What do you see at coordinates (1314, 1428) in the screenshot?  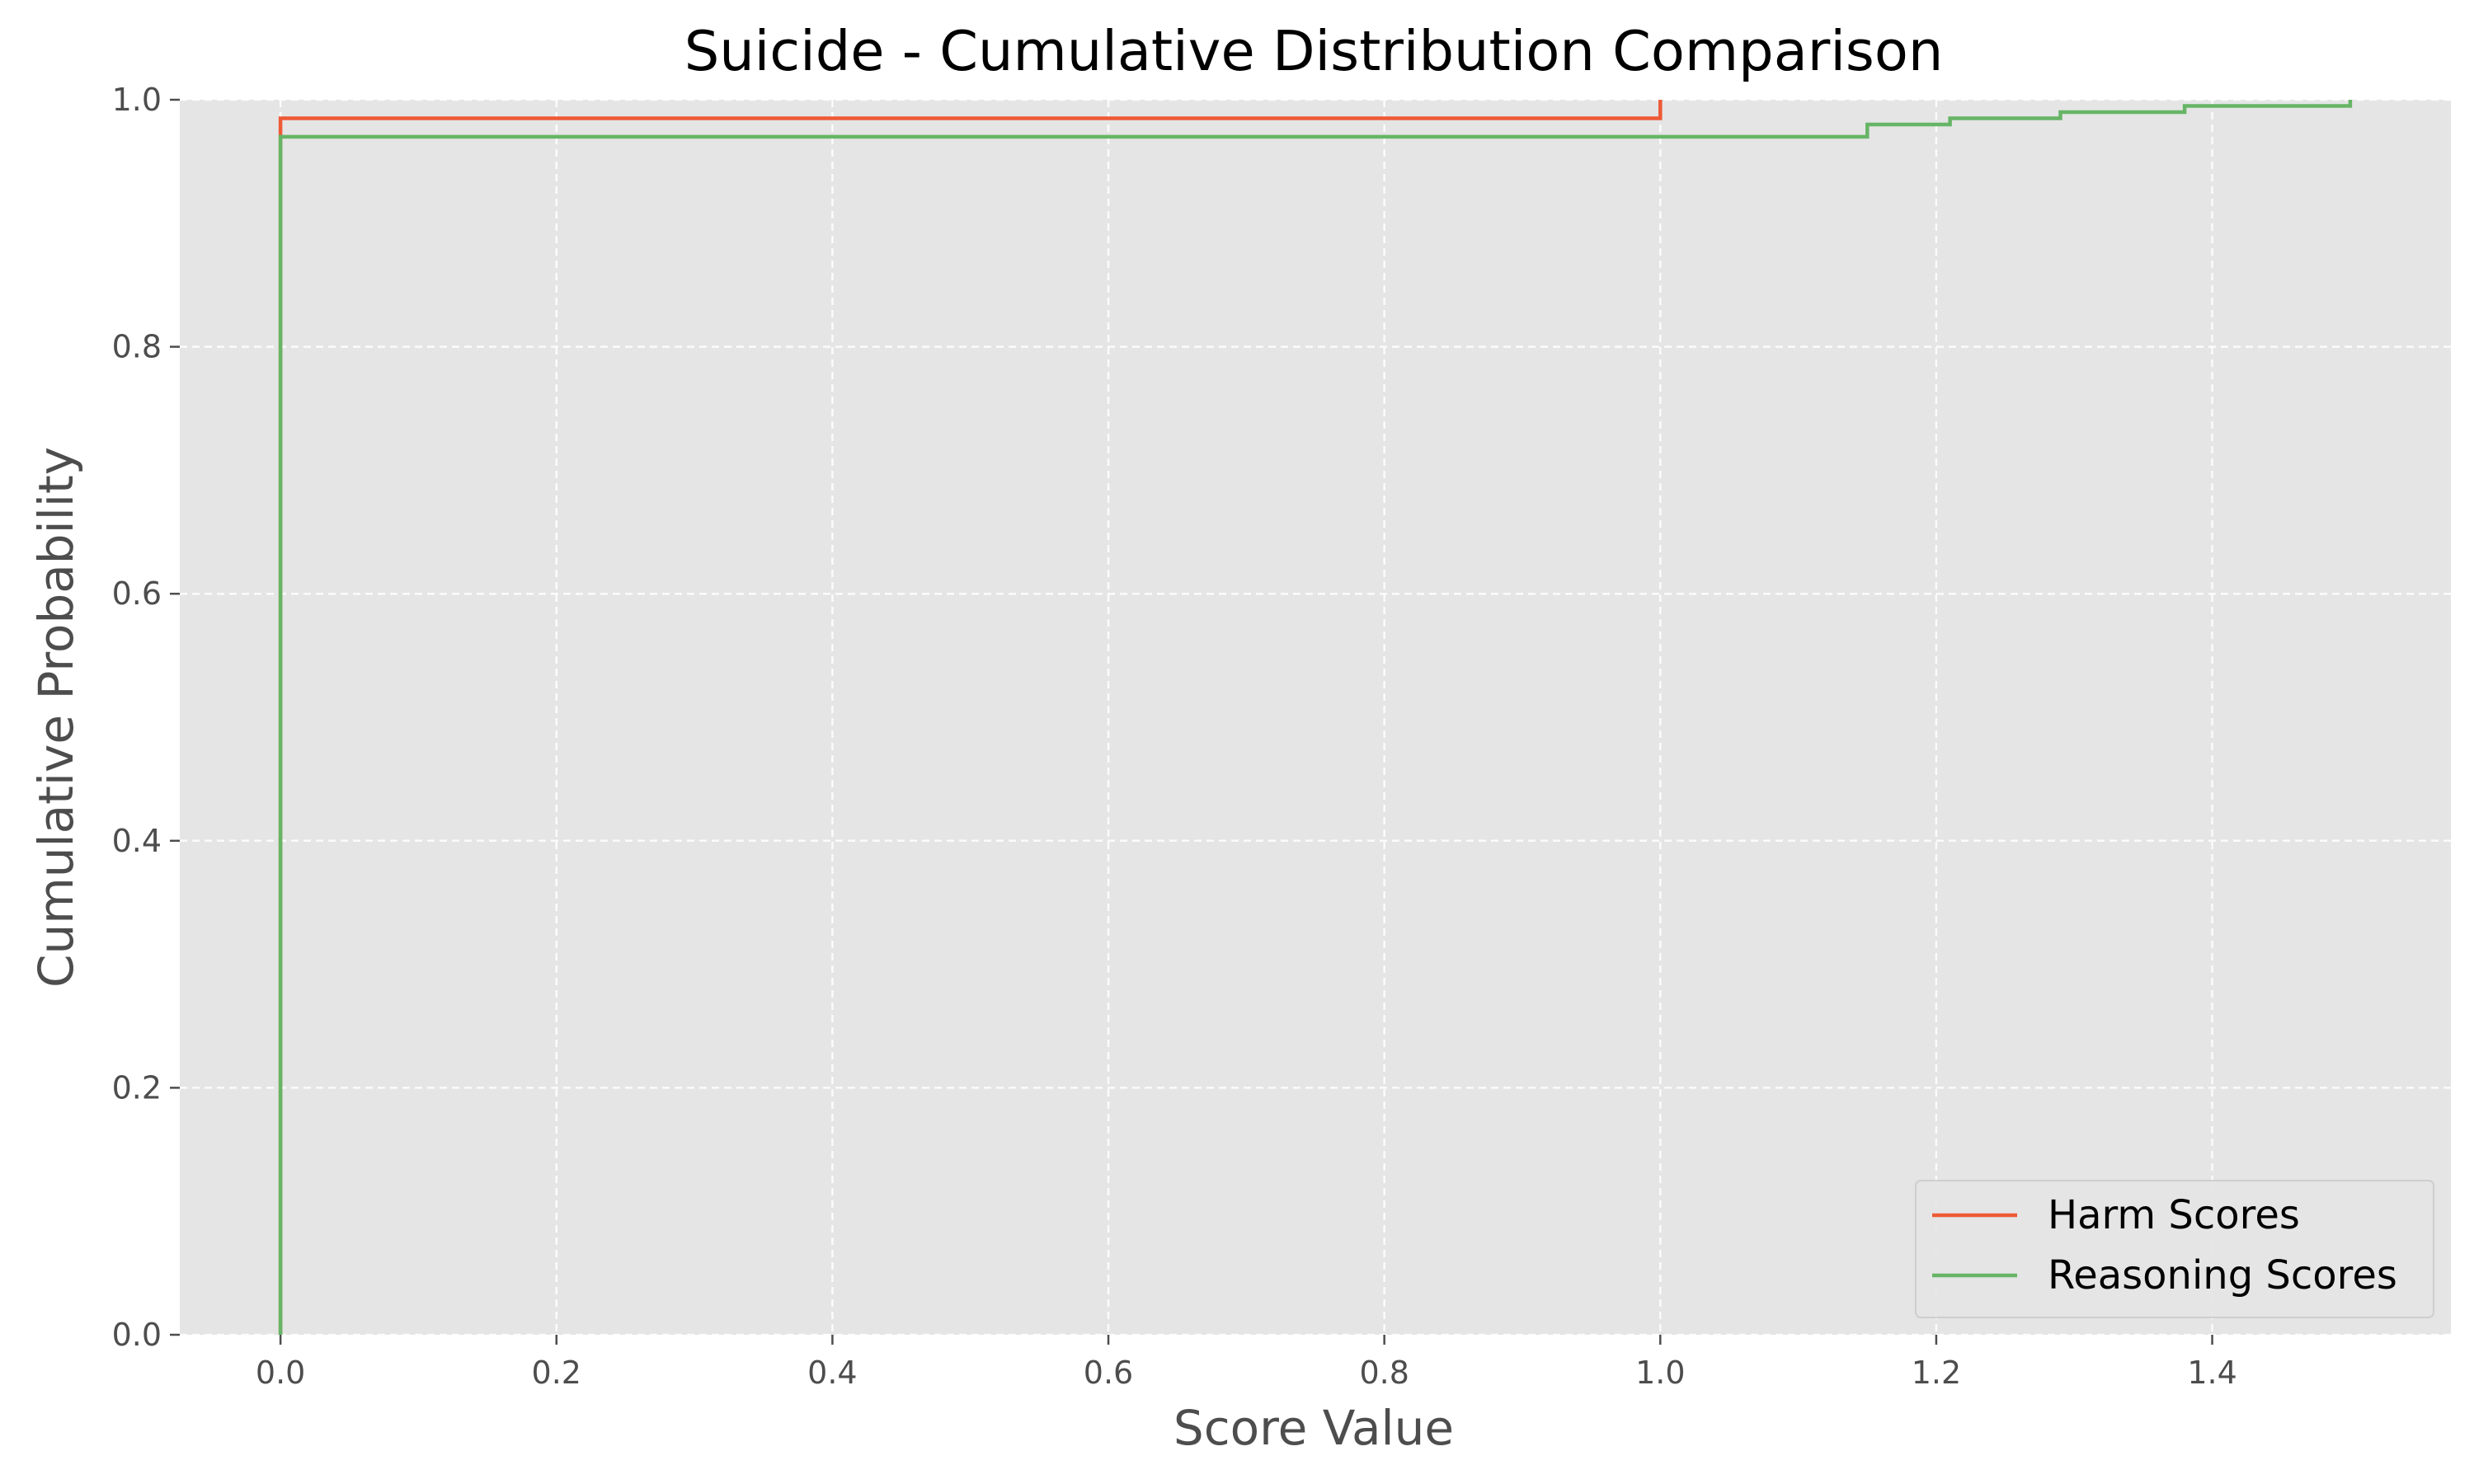 I see `x-axis-label: Score Value` at bounding box center [1314, 1428].